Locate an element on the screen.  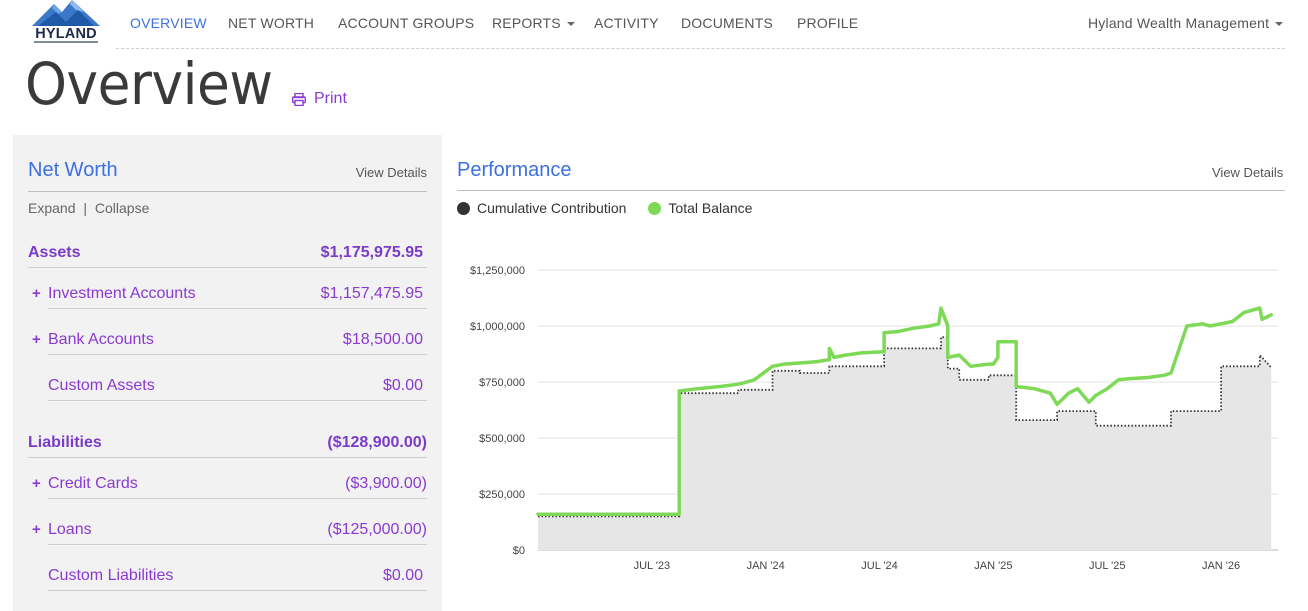
legend-label: Total Balance is located at coordinates (710, 208).